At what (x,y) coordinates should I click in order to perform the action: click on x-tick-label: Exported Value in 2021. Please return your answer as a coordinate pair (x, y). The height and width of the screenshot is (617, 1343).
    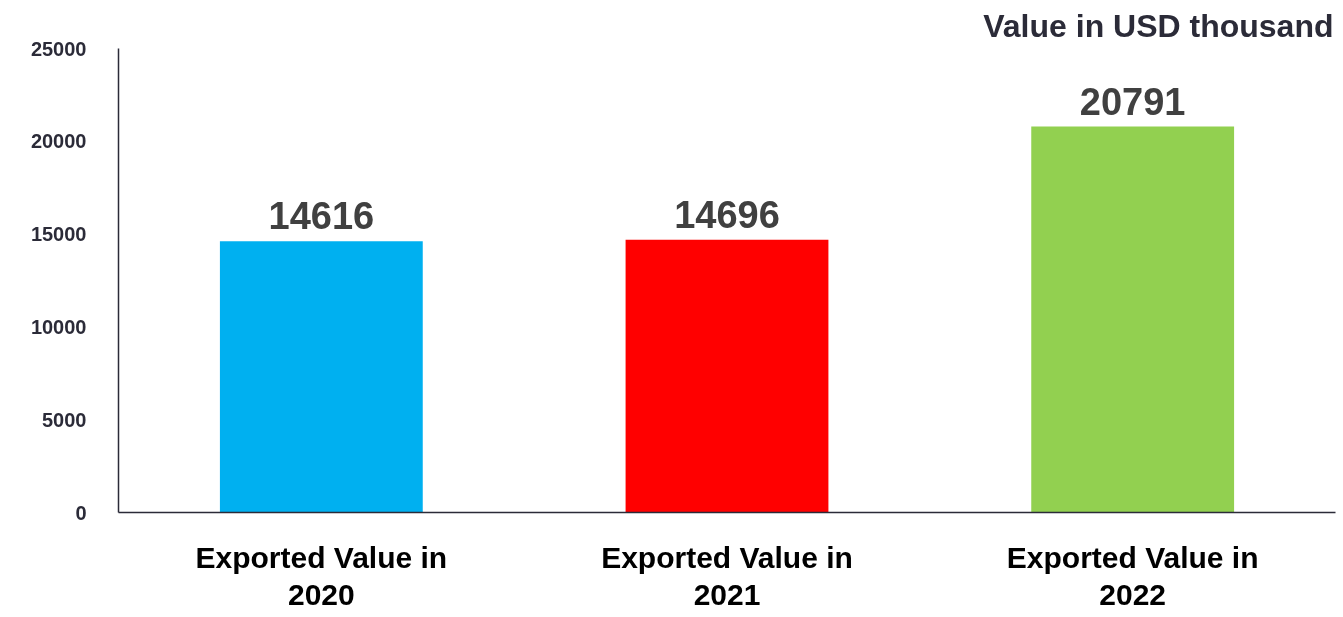
    Looking at the image, I should click on (727, 576).